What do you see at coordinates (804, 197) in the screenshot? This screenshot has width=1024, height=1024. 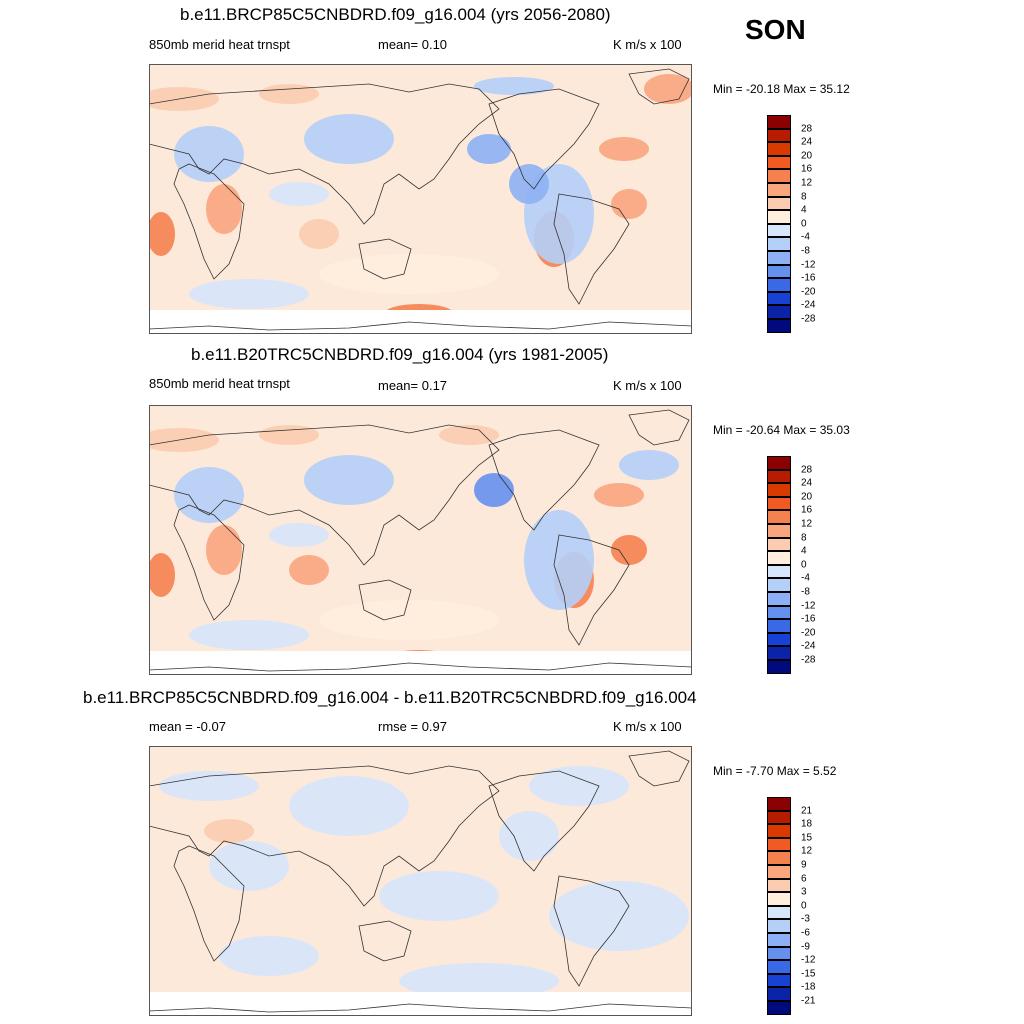 I see `colorbar-tick-label: 8` at bounding box center [804, 197].